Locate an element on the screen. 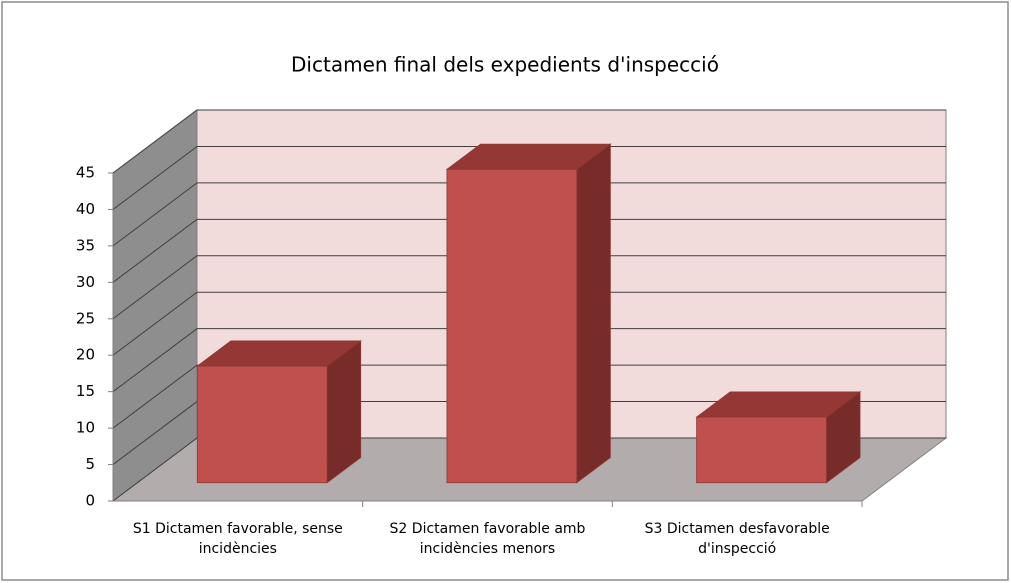 The image size is (1011, 583). y-tick-label: 40 is located at coordinates (85, 209).